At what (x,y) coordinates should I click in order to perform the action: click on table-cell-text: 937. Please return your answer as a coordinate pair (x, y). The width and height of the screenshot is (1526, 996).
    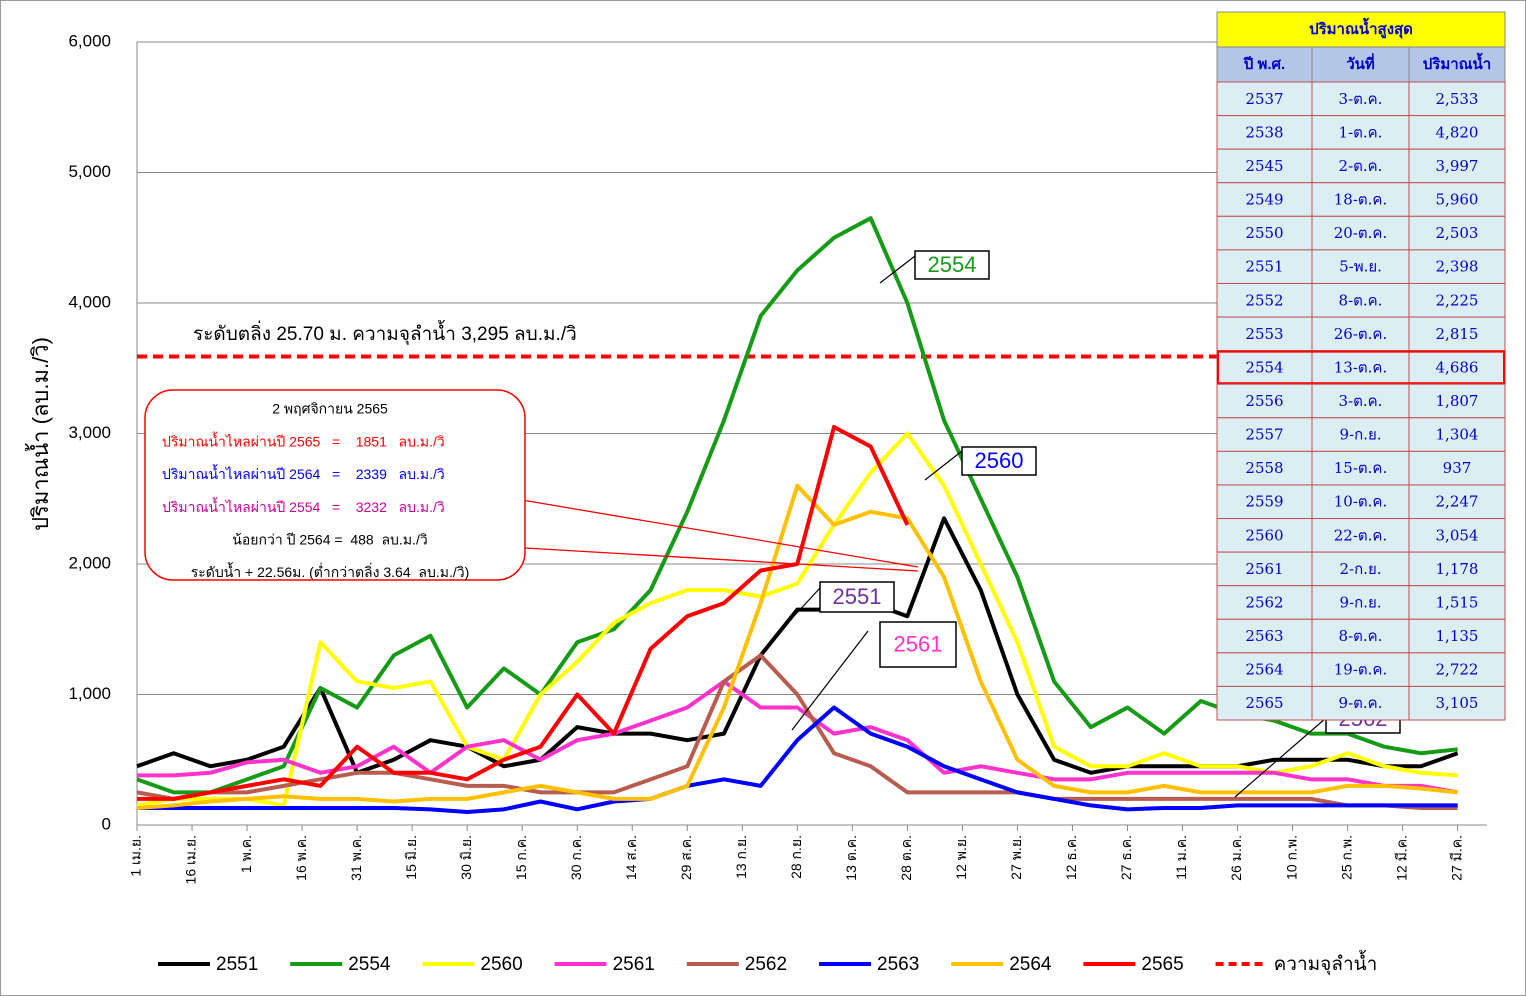
    Looking at the image, I should click on (1457, 468).